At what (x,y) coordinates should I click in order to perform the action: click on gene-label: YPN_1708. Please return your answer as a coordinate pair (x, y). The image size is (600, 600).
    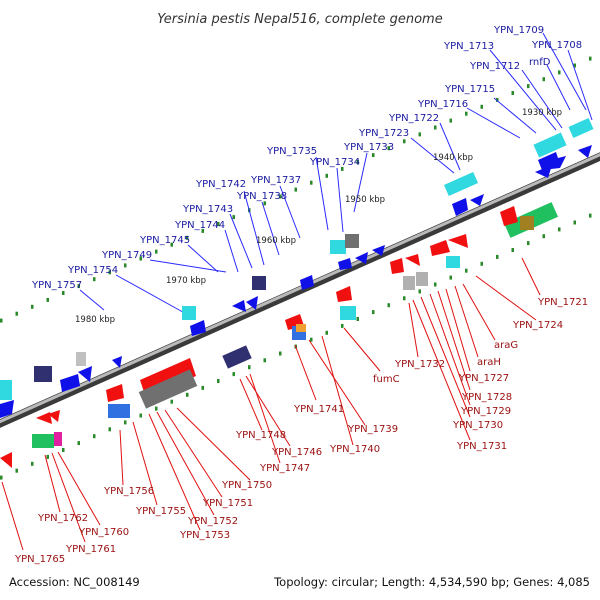
    Looking at the image, I should click on (556, 45).